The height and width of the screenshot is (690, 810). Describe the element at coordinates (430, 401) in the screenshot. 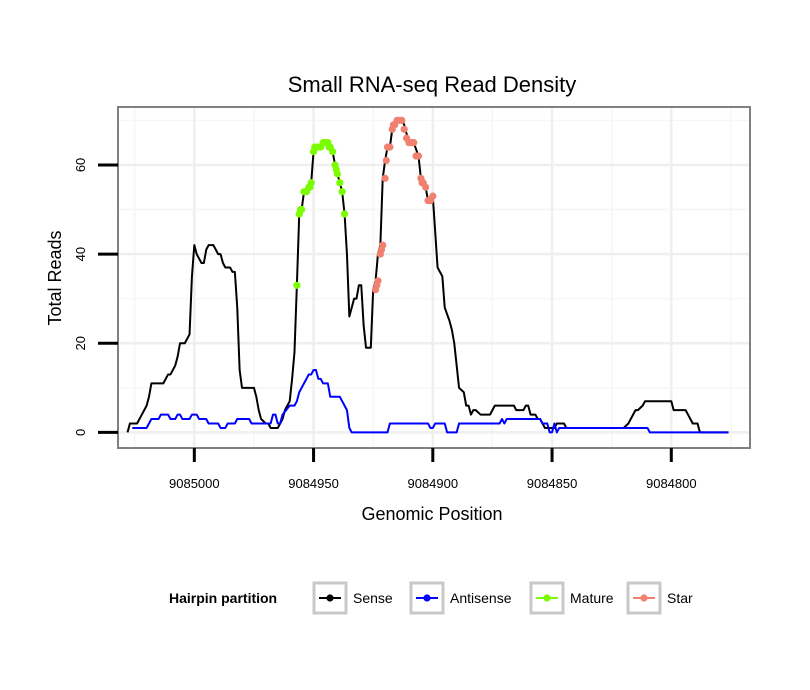

I see `series-line-antisense` at that location.